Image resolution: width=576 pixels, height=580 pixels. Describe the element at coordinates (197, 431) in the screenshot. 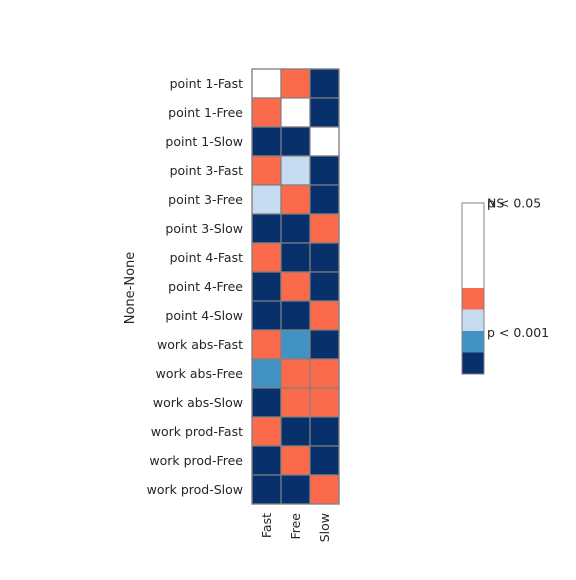

I see `row-label: work prod-Fast` at that location.